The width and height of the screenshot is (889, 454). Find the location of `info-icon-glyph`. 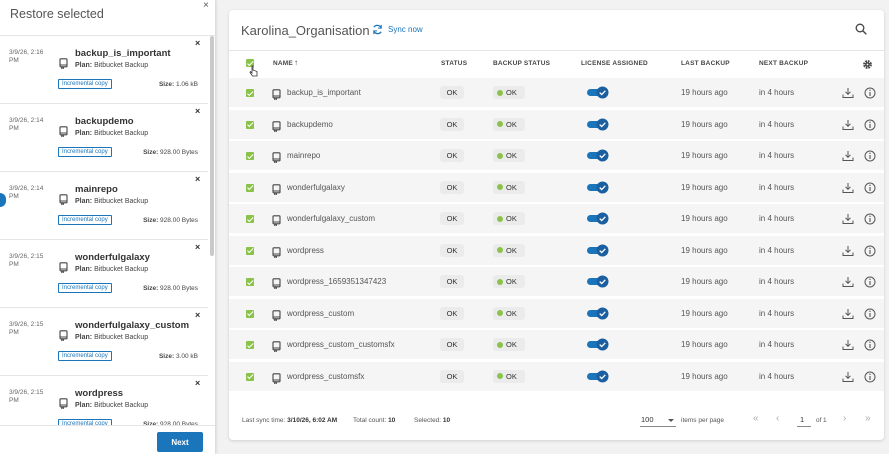

info-icon-glyph is located at coordinates (870, 219).